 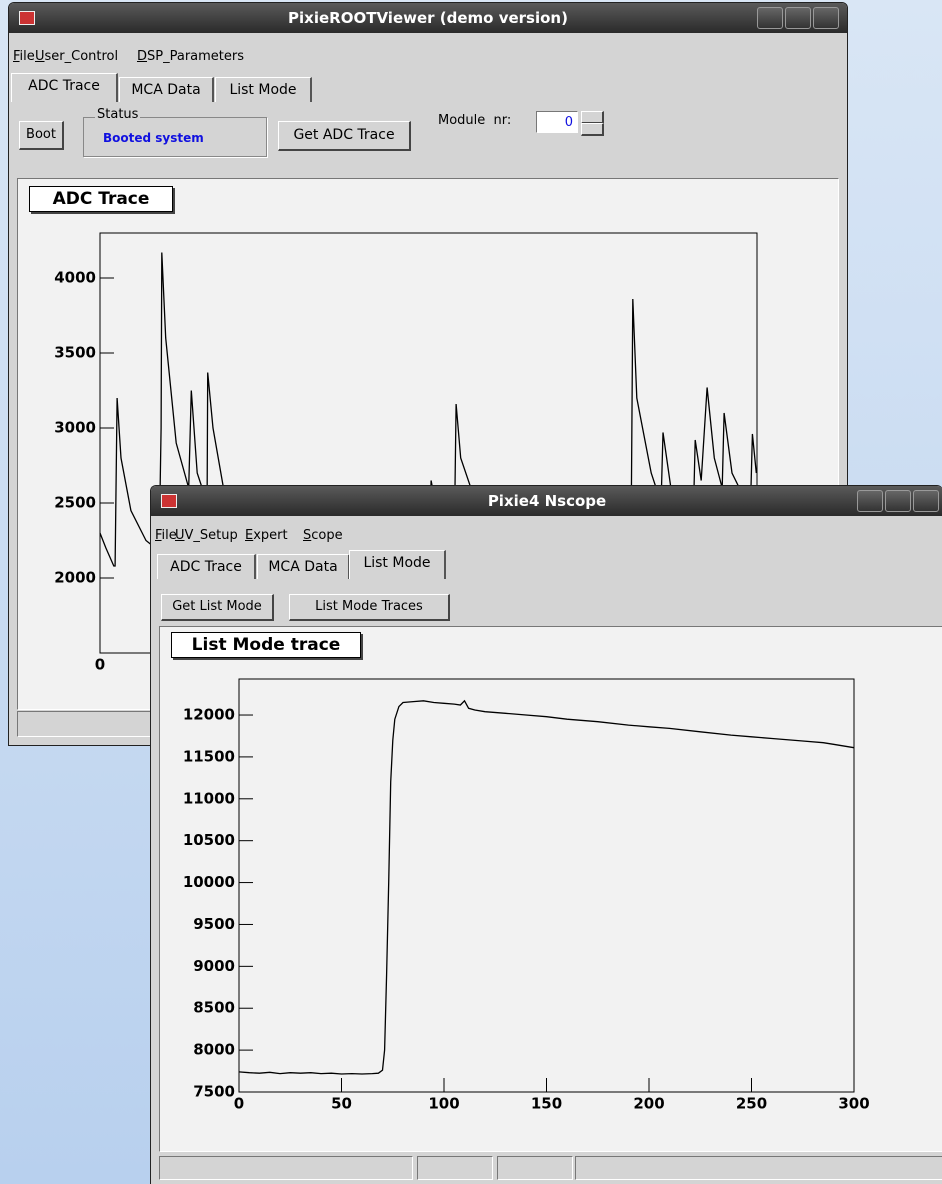 What do you see at coordinates (209, 756) in the screenshot?
I see `y-tick-label: 11500` at bounding box center [209, 756].